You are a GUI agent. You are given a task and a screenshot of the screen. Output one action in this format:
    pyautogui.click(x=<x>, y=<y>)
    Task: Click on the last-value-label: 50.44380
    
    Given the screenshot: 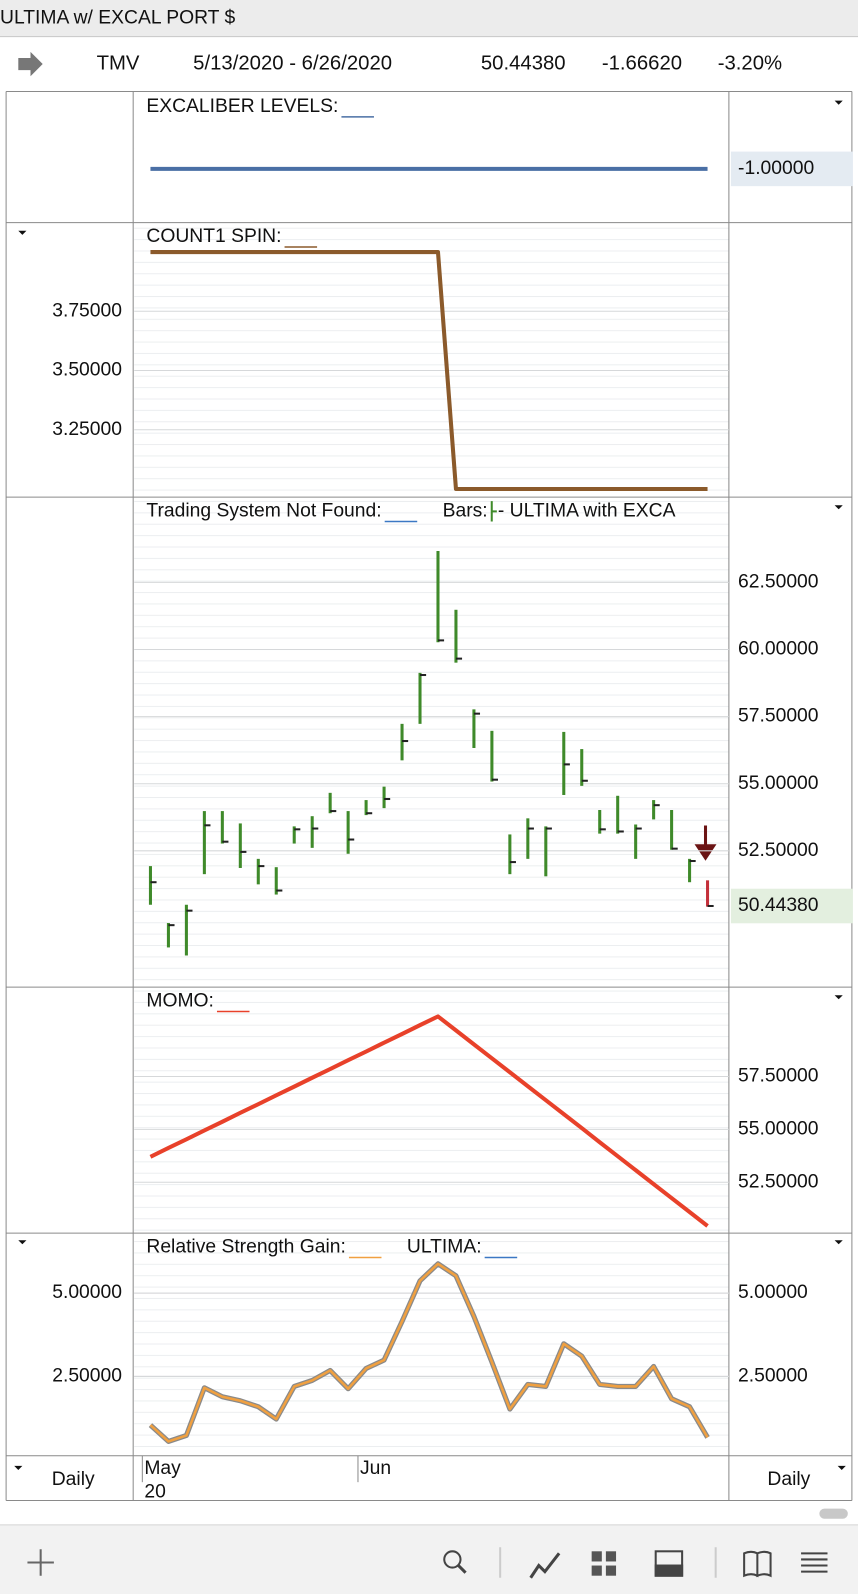 What is the action you would take?
    pyautogui.click(x=778, y=905)
    